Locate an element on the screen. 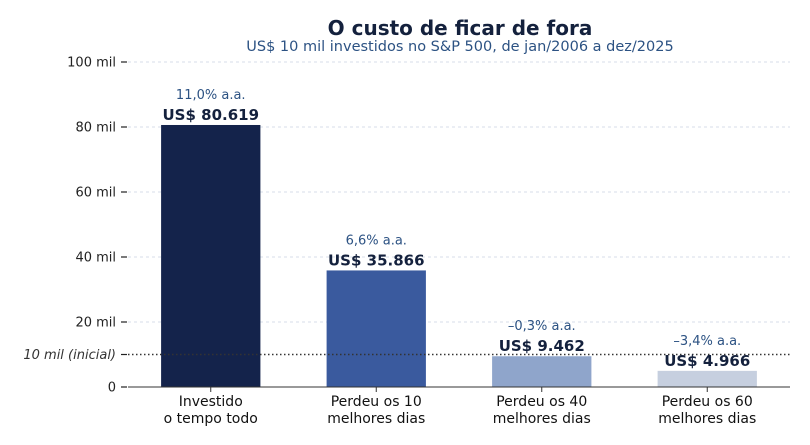 This screenshot has width=810, height=445. value-label: US$ 9.462 is located at coordinates (542, 346).